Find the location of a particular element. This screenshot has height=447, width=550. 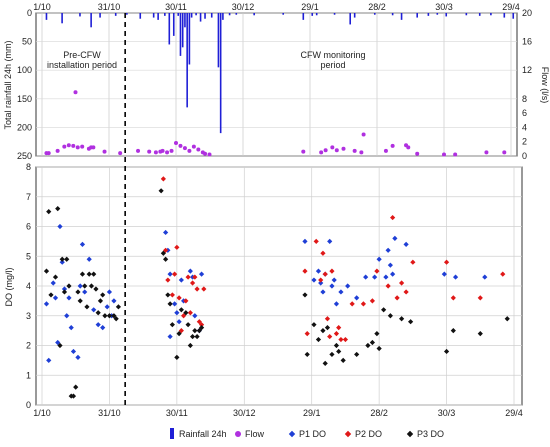

top-x-tick-label: 31/10 is located at coordinates (109, 7).